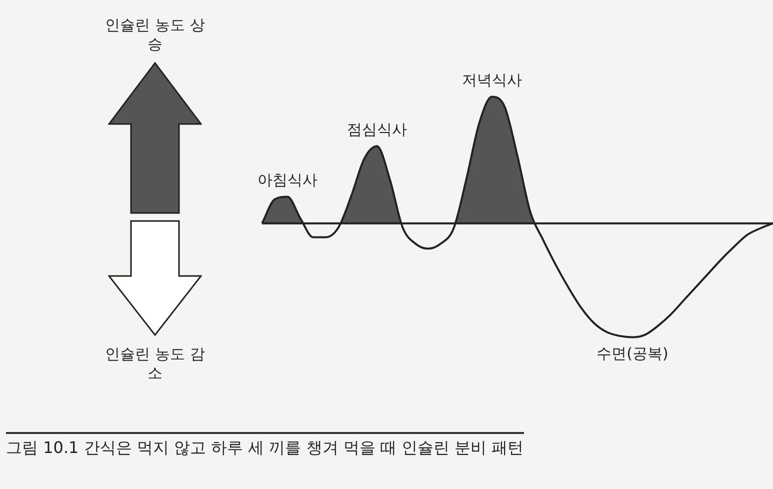 Image resolution: width=773 pixels, height=489 pixels. Describe the element at coordinates (155, 364) in the screenshot. I see `text: 인슐린 농도 감소` at that location.